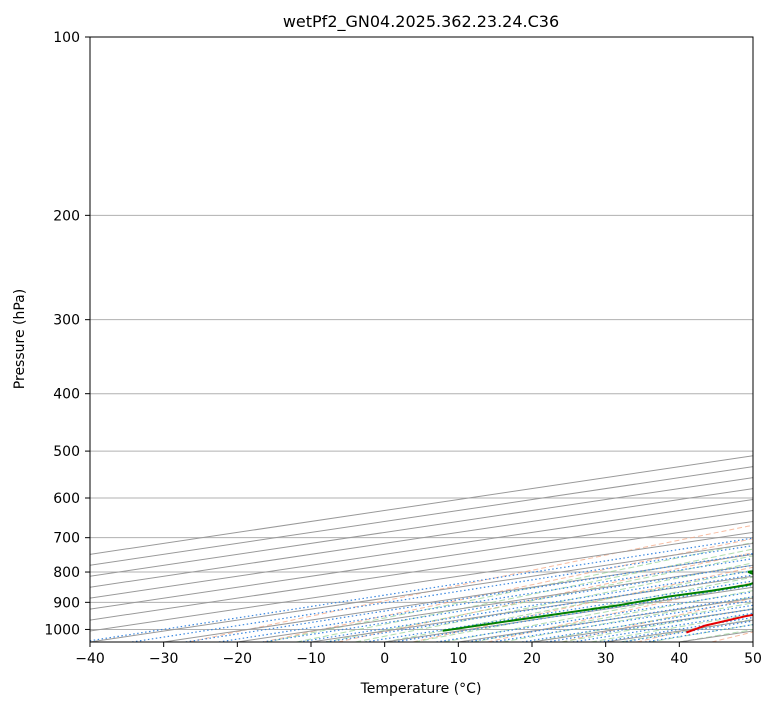 This screenshot has height=708, width=775. Describe the element at coordinates (62, 630) in the screenshot. I see `y-tick-label: 1000` at that location.